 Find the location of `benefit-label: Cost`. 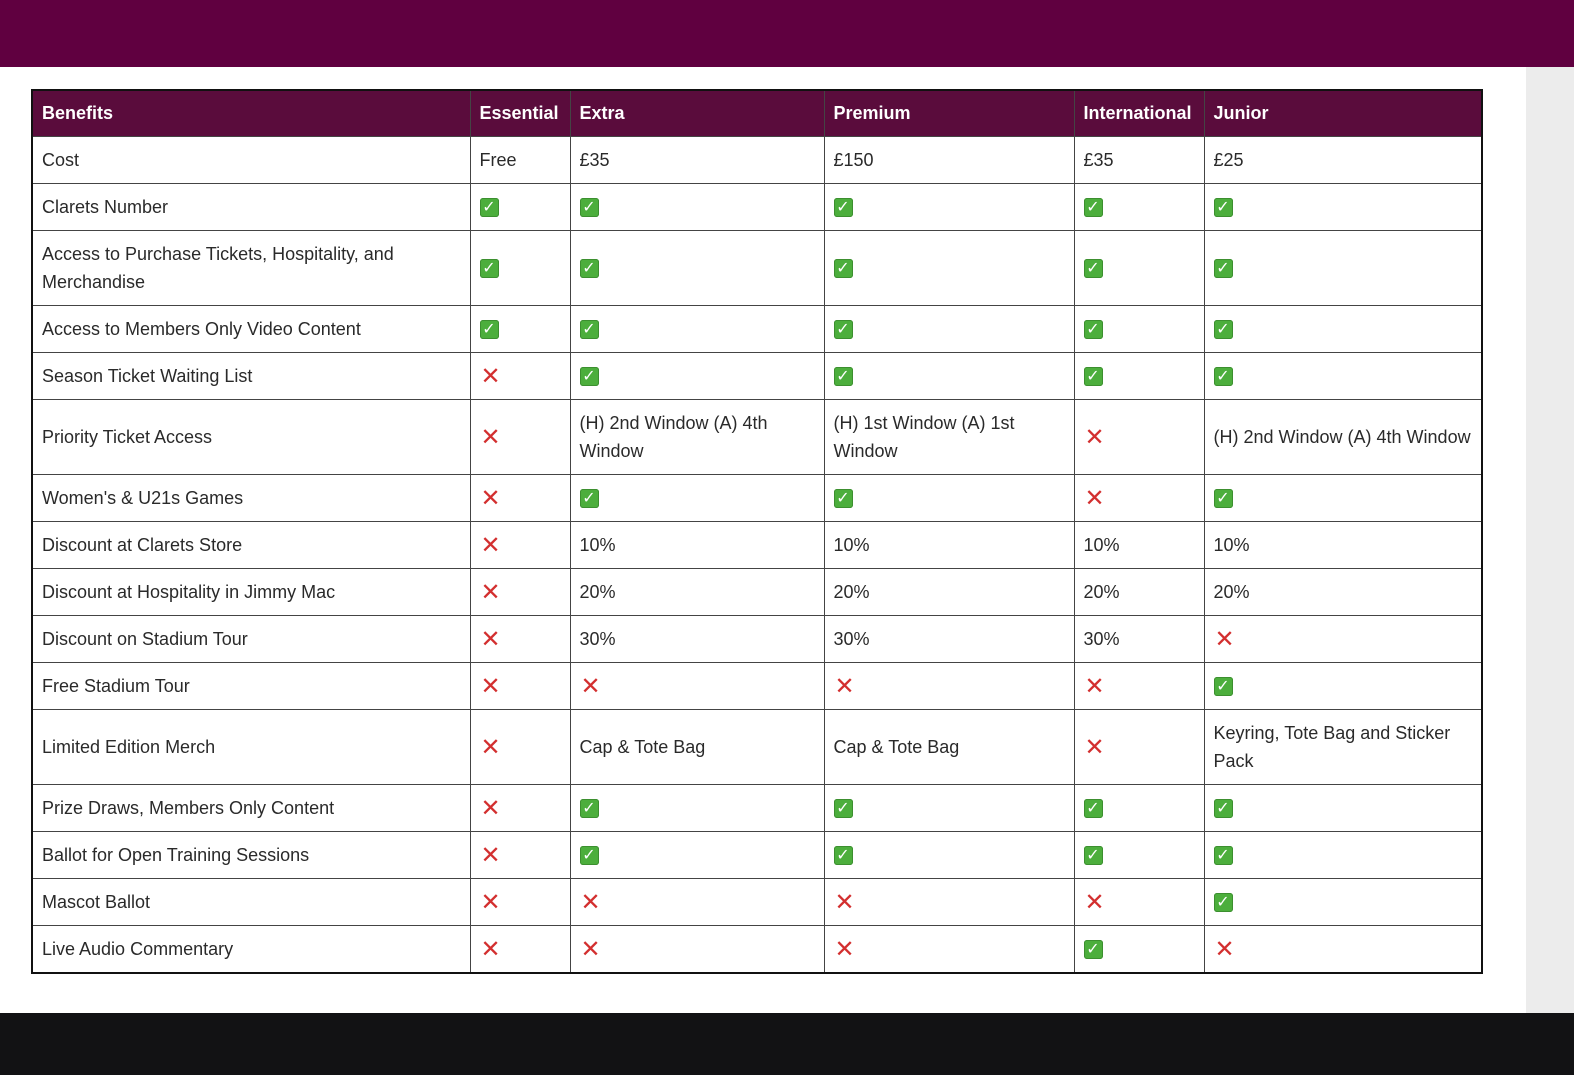

benefit-label: Cost is located at coordinates (251, 159).